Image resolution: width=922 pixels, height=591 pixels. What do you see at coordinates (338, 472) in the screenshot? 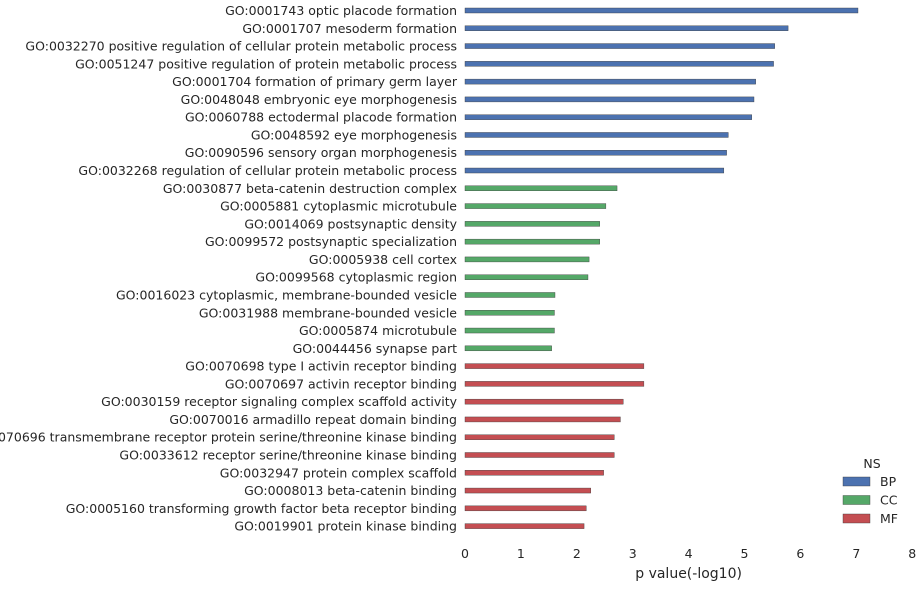
I see `category-label: GO:0032947 protein complex scaffold` at bounding box center [338, 472].